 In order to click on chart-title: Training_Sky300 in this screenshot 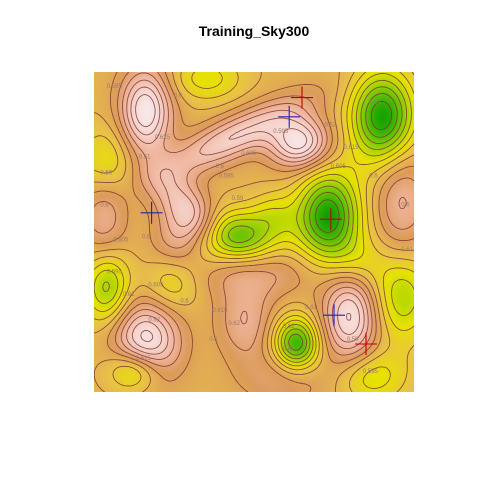, I will do `click(254, 31)`.